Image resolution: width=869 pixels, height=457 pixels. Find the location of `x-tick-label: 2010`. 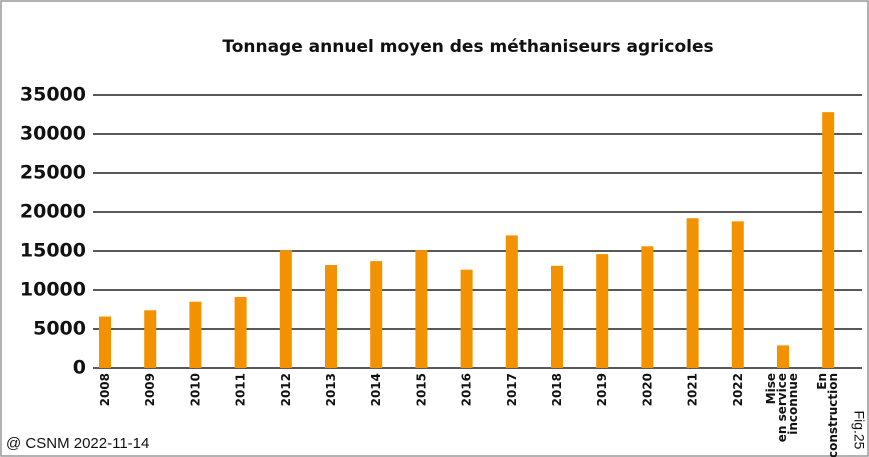

x-tick-label: 2010 is located at coordinates (195, 389).